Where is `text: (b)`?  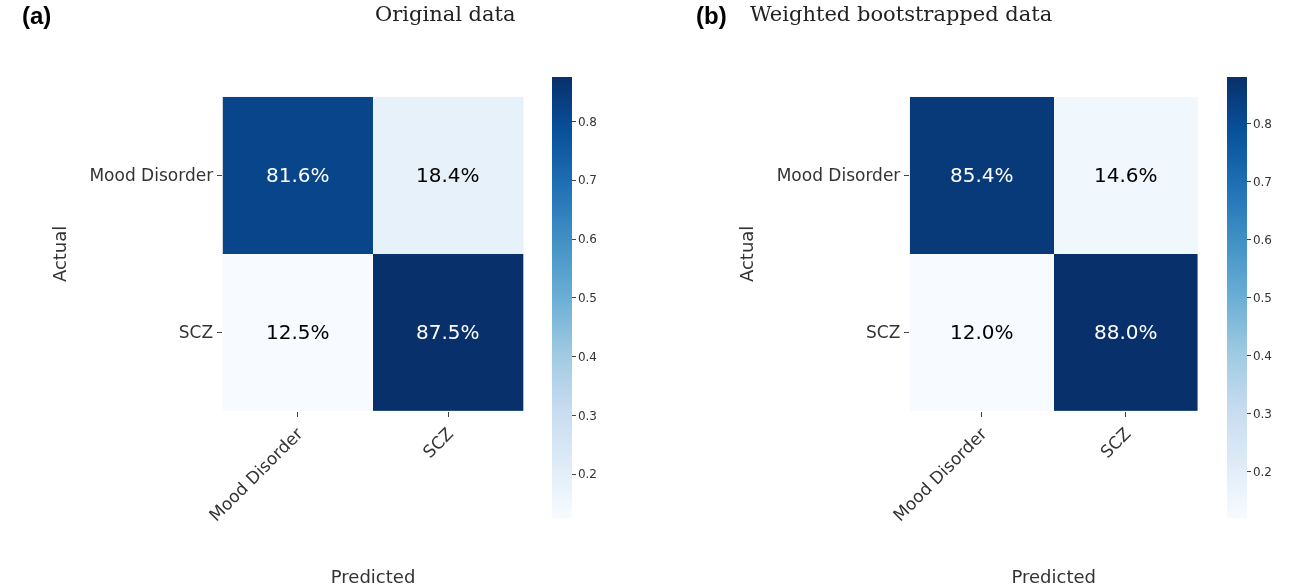
text: (b) is located at coordinates (711, 15).